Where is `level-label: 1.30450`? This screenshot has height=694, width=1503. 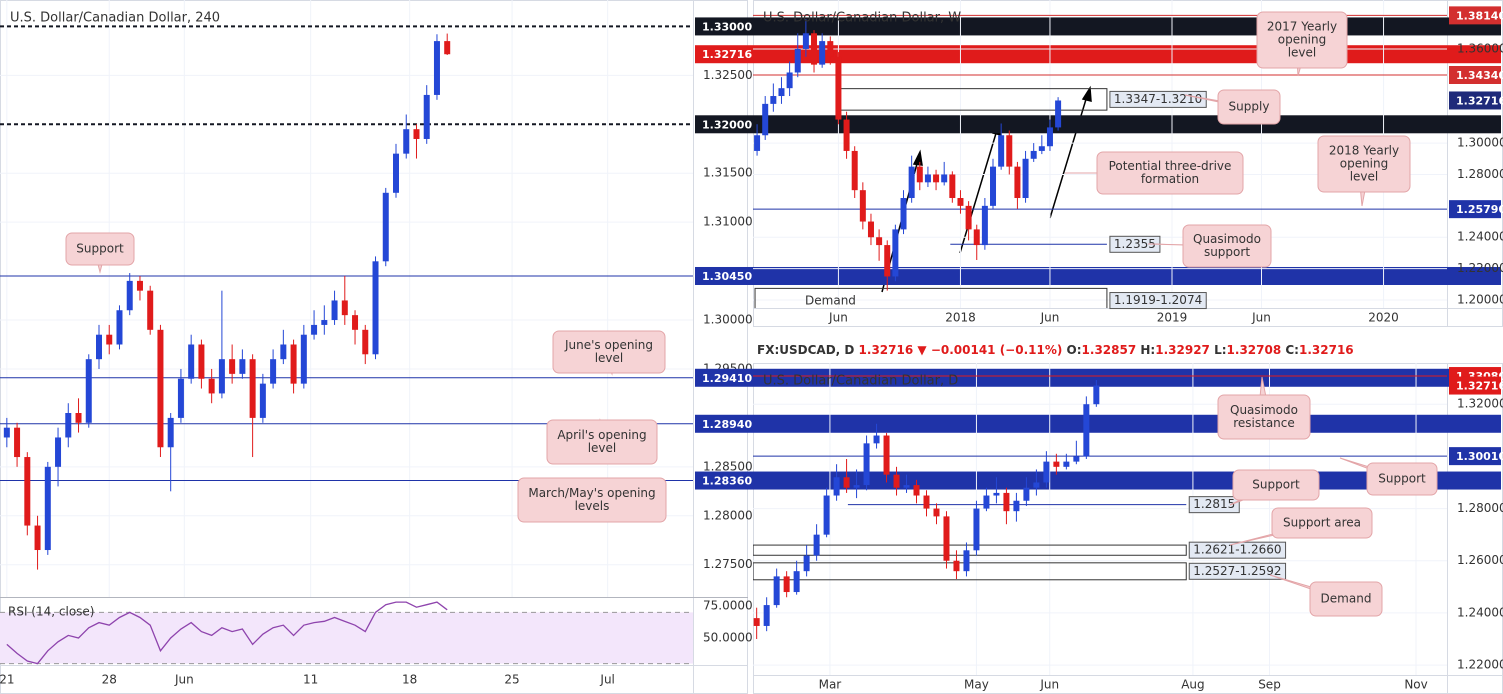 level-label: 1.30450 is located at coordinates (727, 276).